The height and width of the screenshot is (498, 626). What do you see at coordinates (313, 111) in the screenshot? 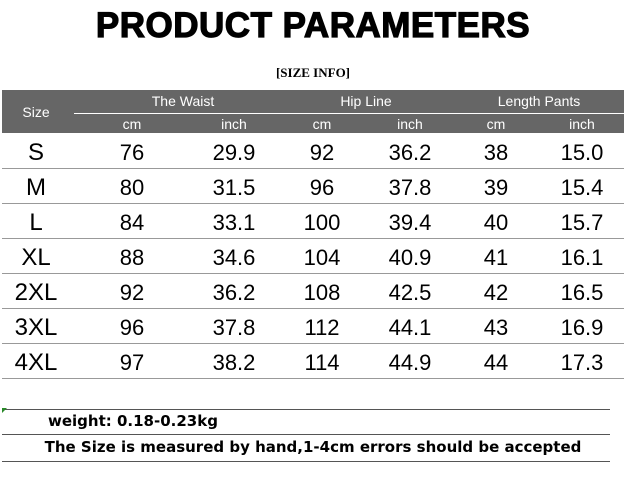
I see `table-header` at bounding box center [313, 111].